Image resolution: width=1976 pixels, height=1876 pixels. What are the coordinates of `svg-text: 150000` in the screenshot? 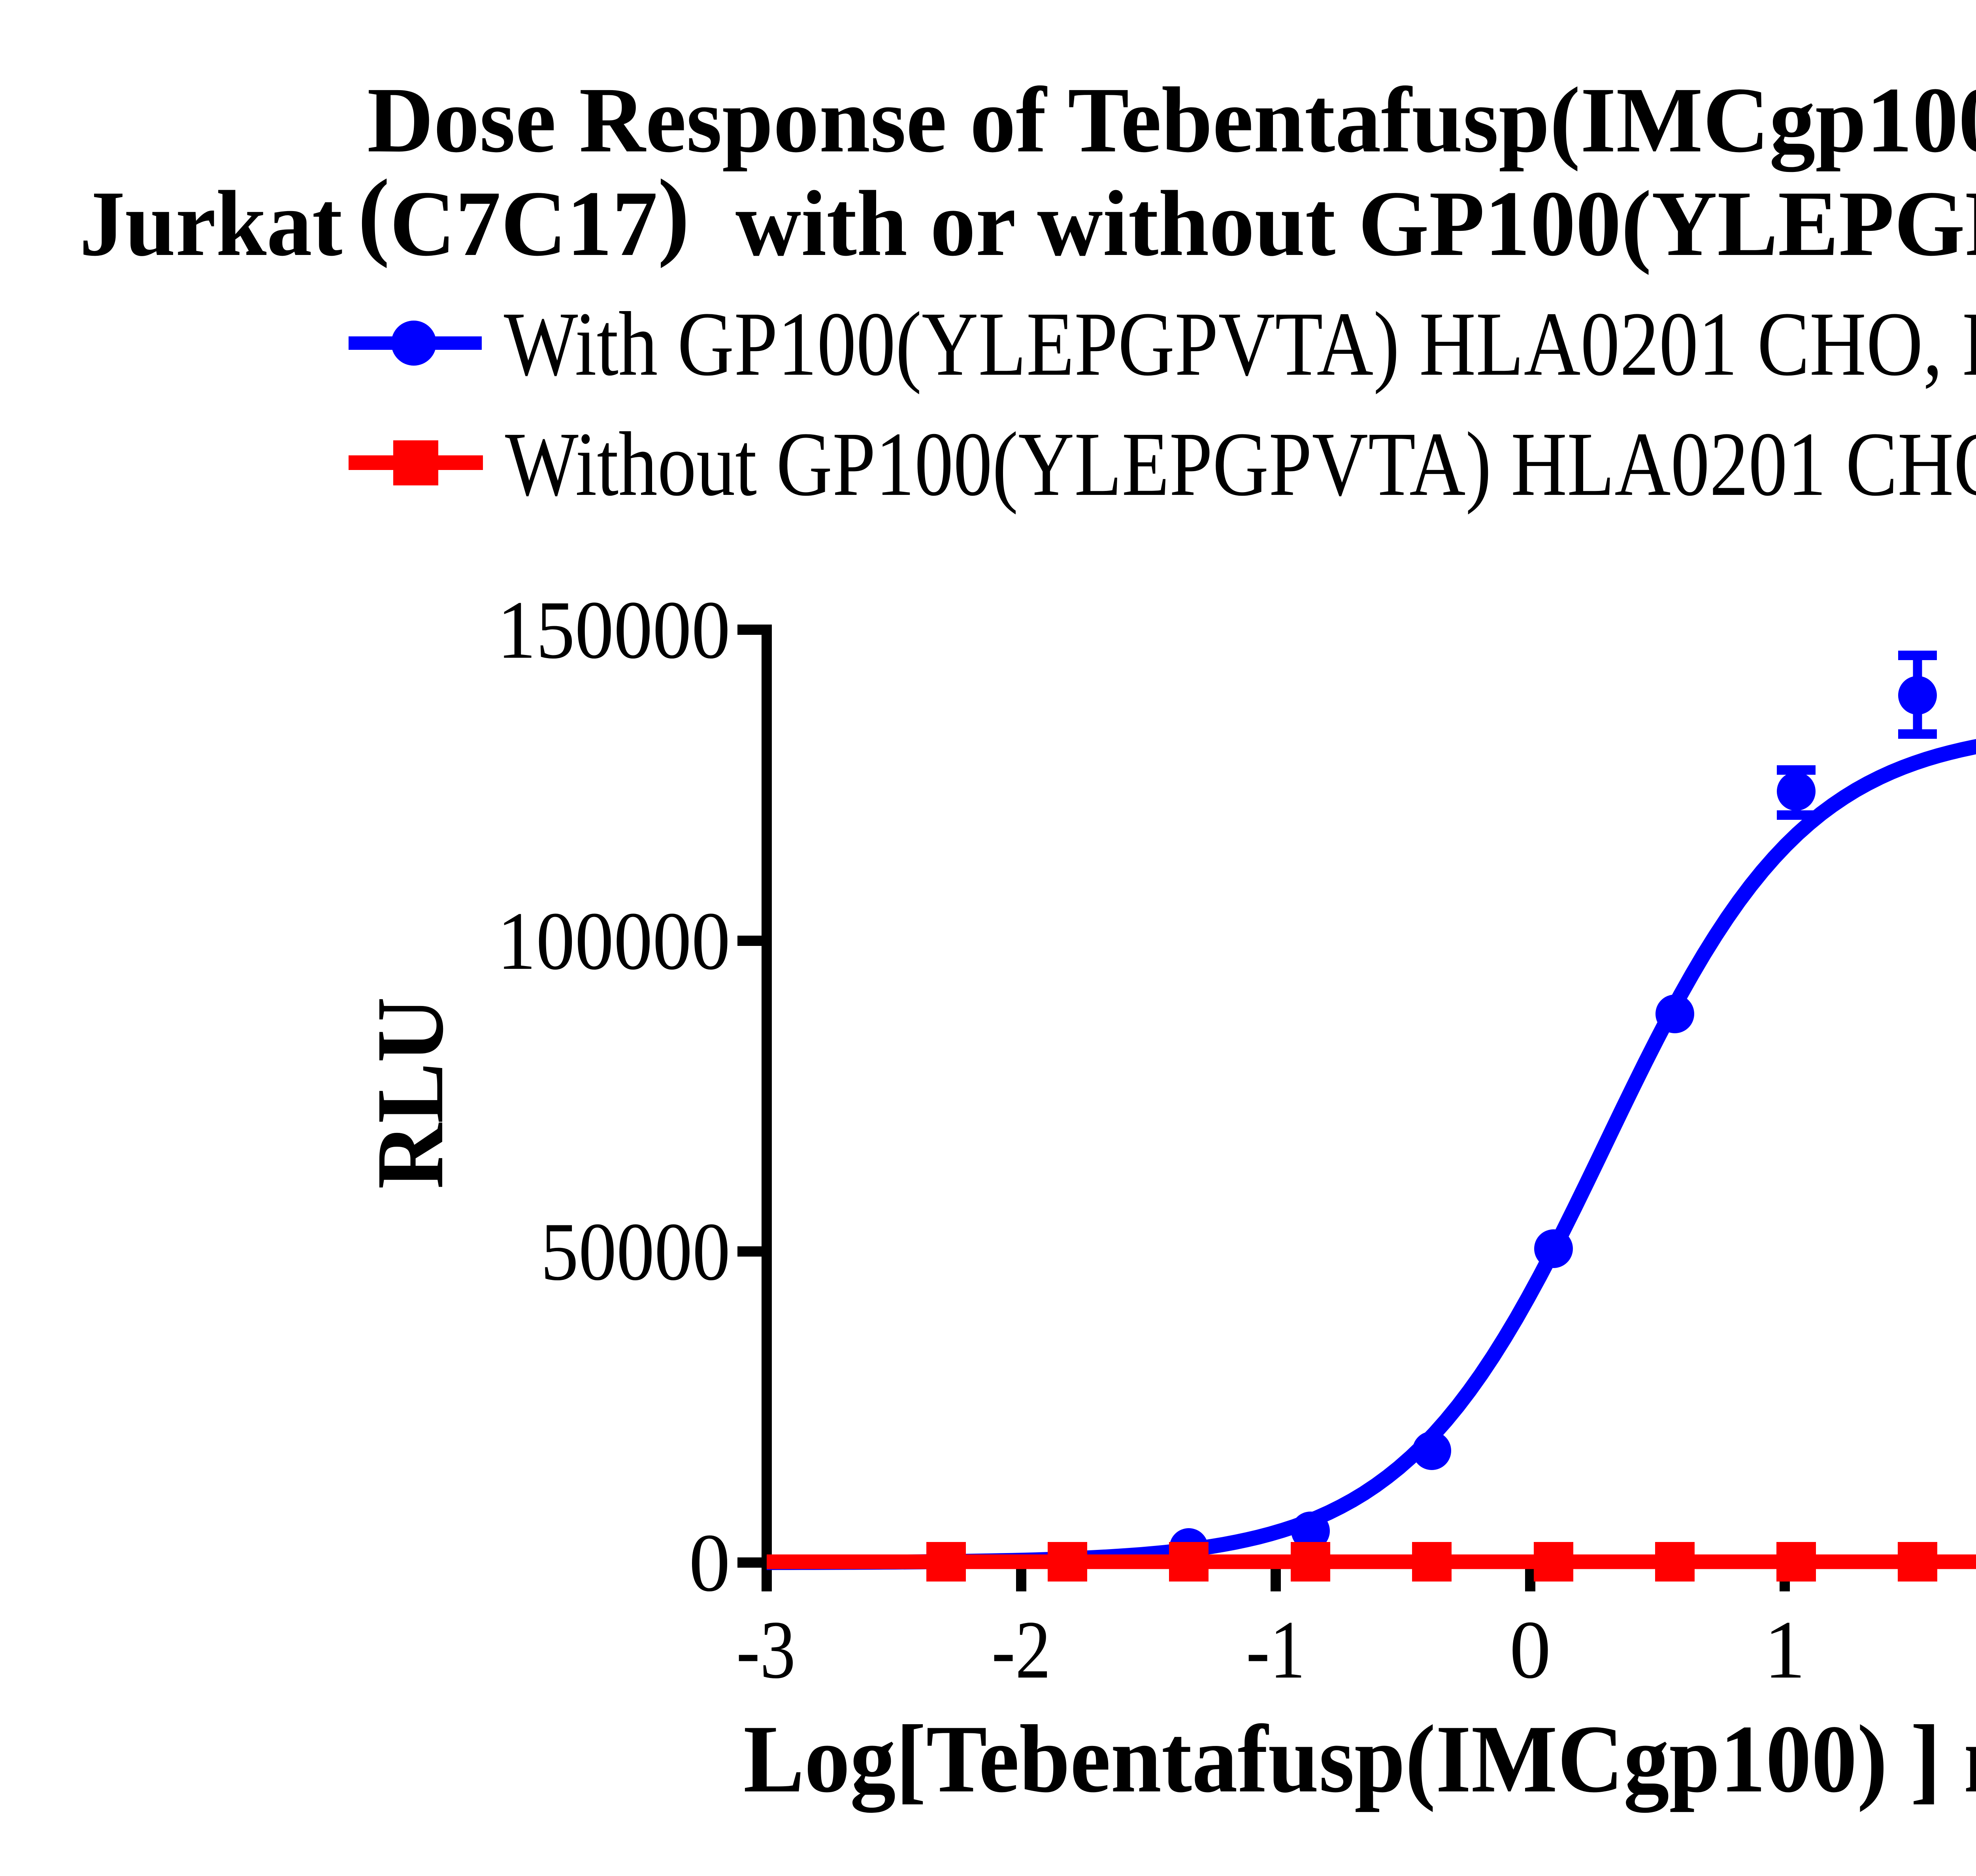 It's located at (613, 630).